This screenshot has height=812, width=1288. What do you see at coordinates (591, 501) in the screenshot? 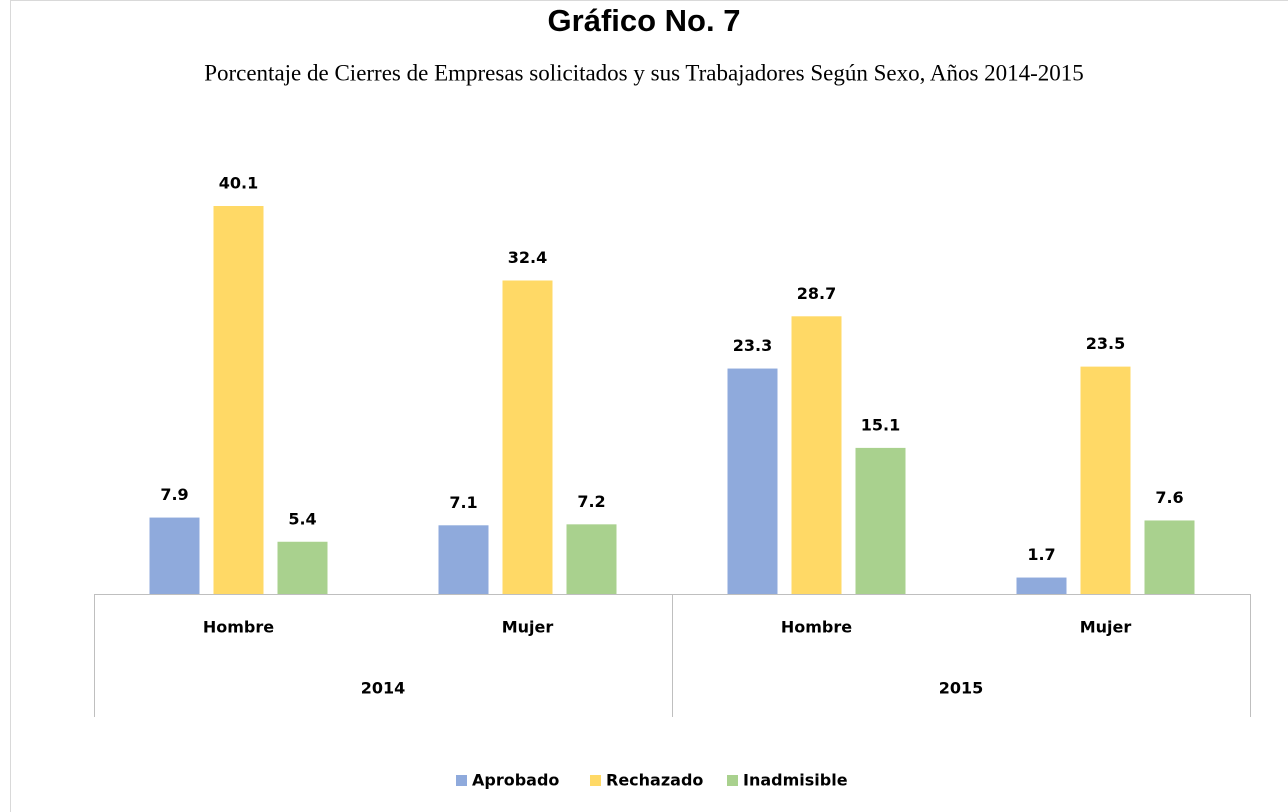
I see `data-label: 7.2` at bounding box center [591, 501].